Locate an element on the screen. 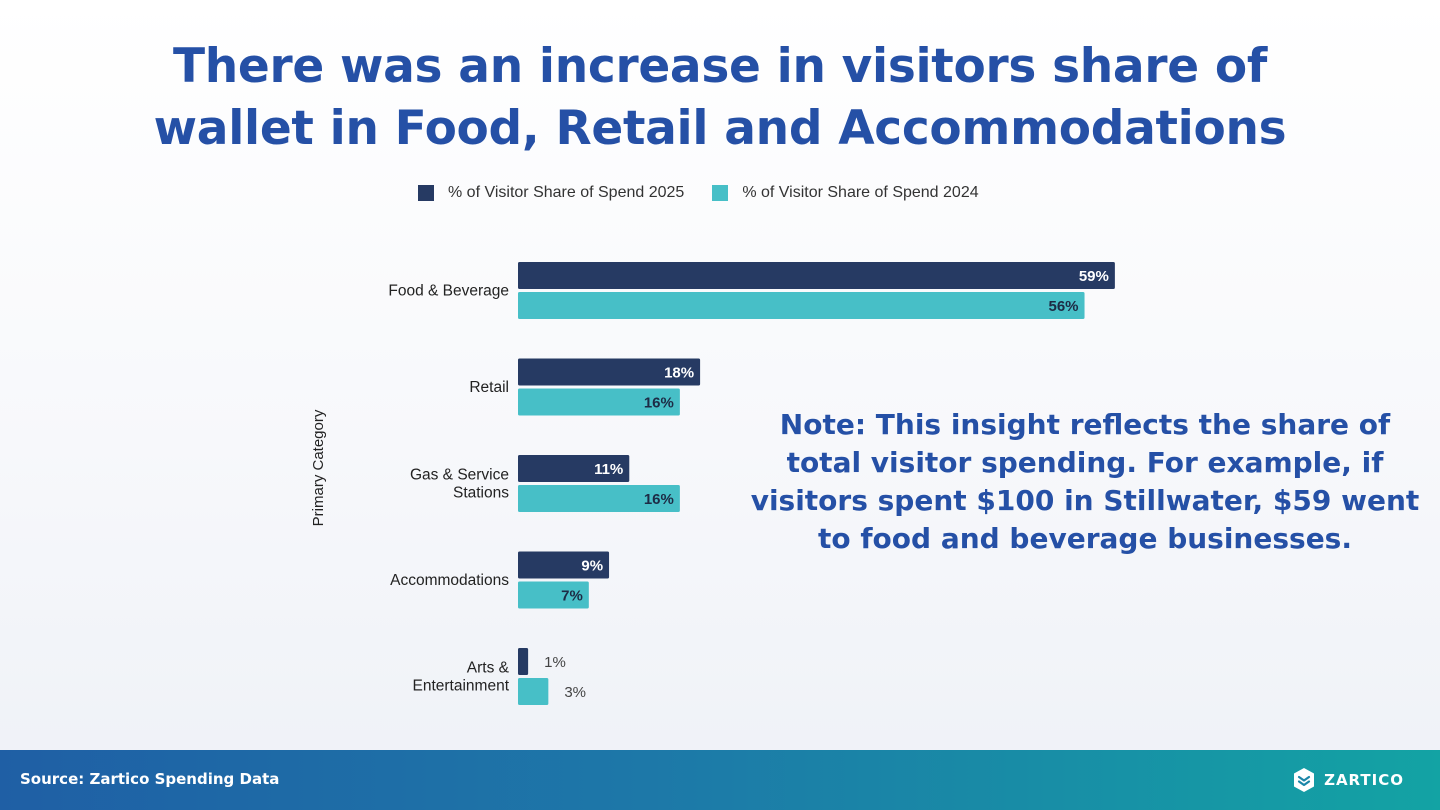 This screenshot has width=1440, height=810. footer-source: Source: Zartico Spending Data is located at coordinates (150, 779).